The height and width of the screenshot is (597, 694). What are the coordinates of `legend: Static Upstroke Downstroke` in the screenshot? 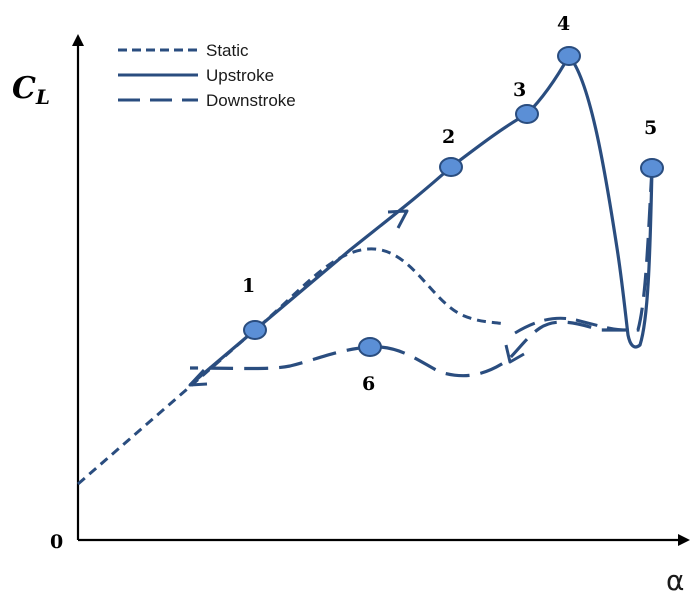 It's located at (207, 75).